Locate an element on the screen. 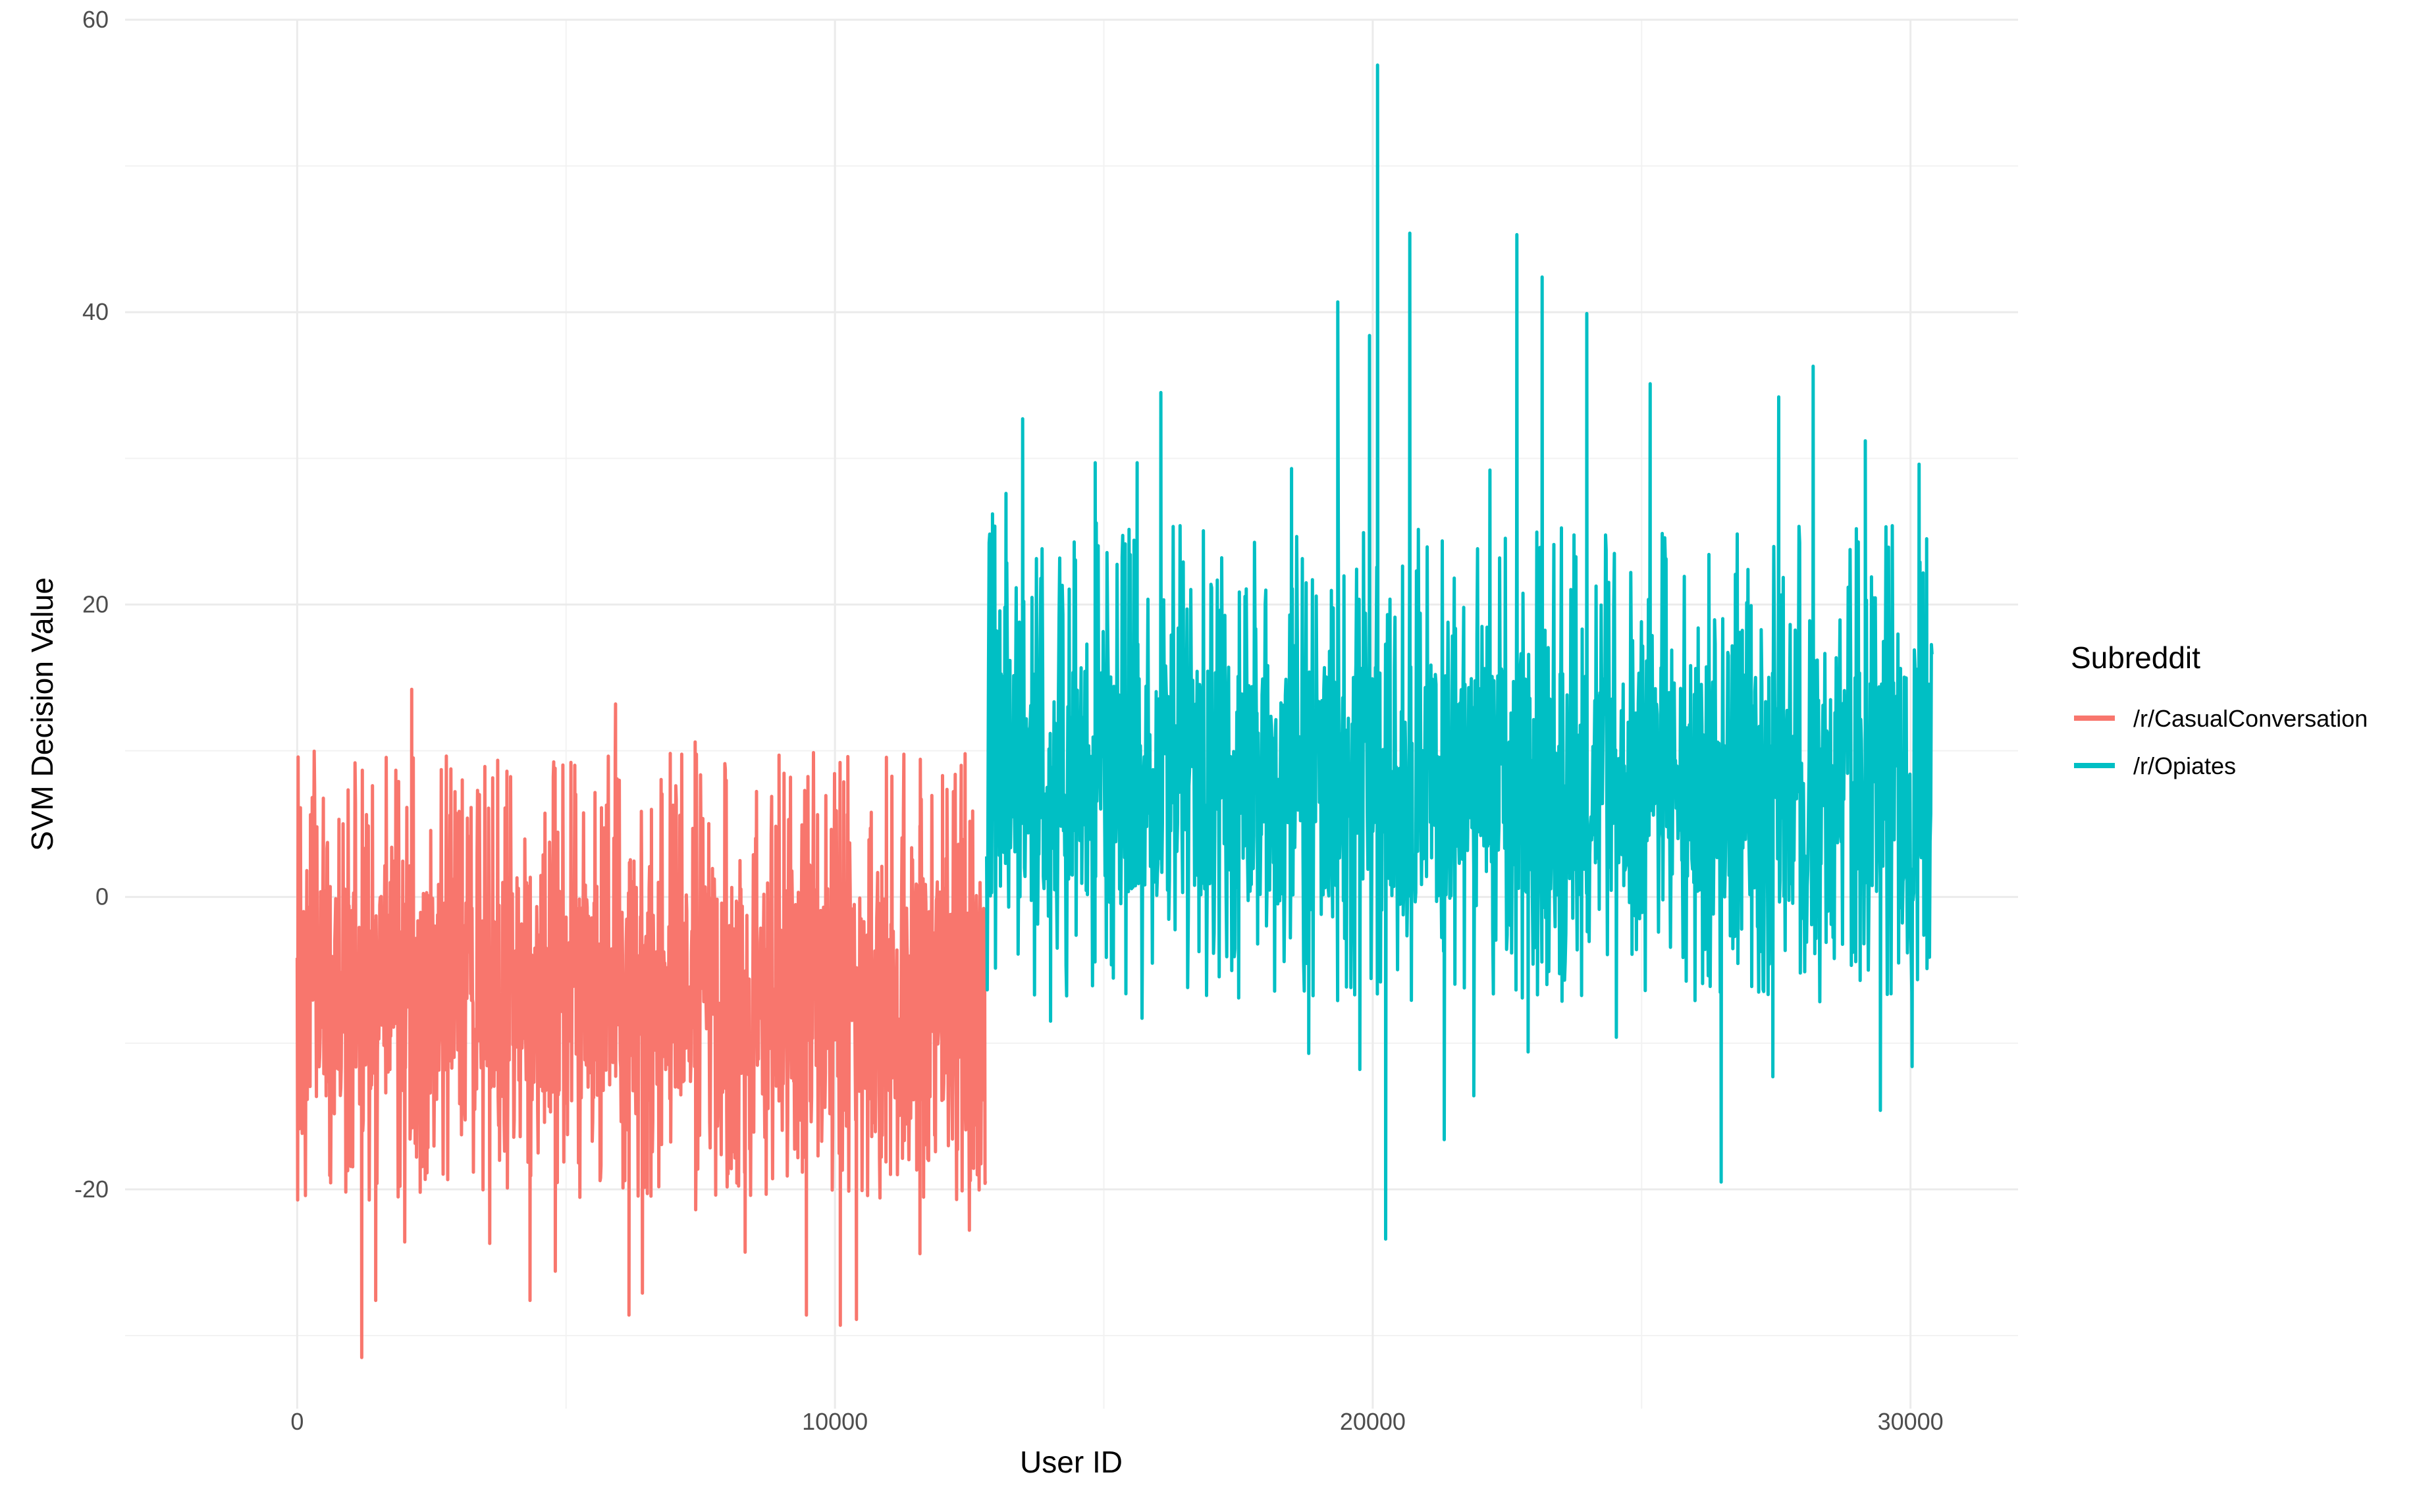 The width and height of the screenshot is (2421, 1512). y-tick-label: 60 is located at coordinates (95, 19).